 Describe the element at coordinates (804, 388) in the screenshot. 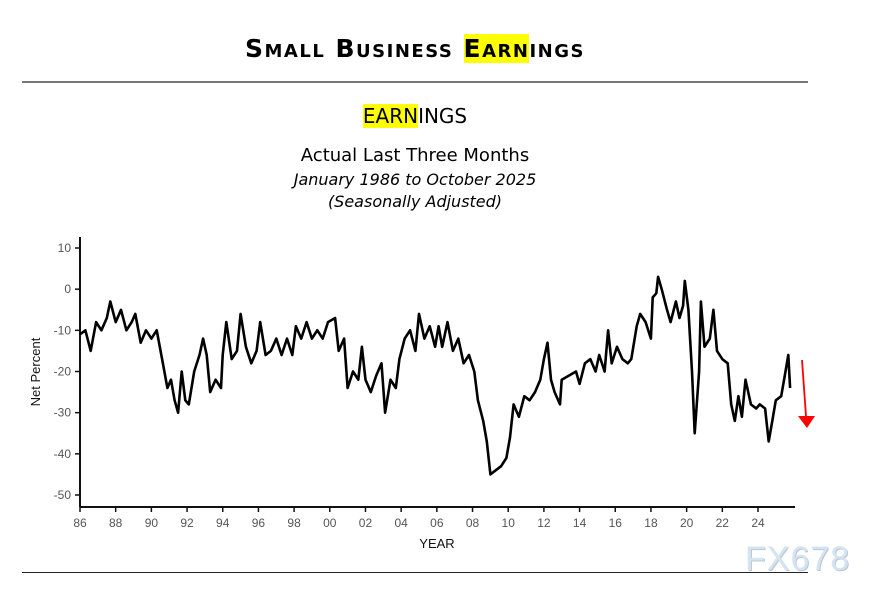

I see `down-arrow-shaft` at that location.